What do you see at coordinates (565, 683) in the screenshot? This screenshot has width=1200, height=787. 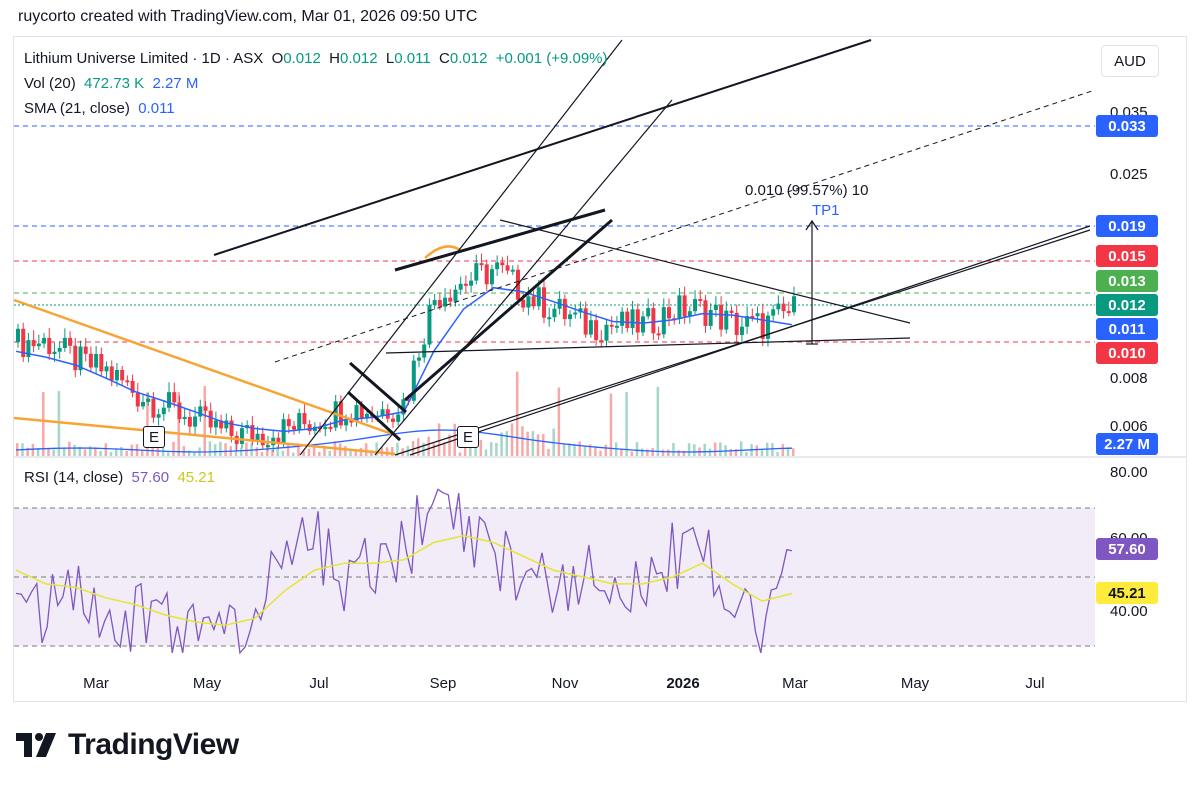 I see `time-axis-label: Nov` at bounding box center [565, 683].